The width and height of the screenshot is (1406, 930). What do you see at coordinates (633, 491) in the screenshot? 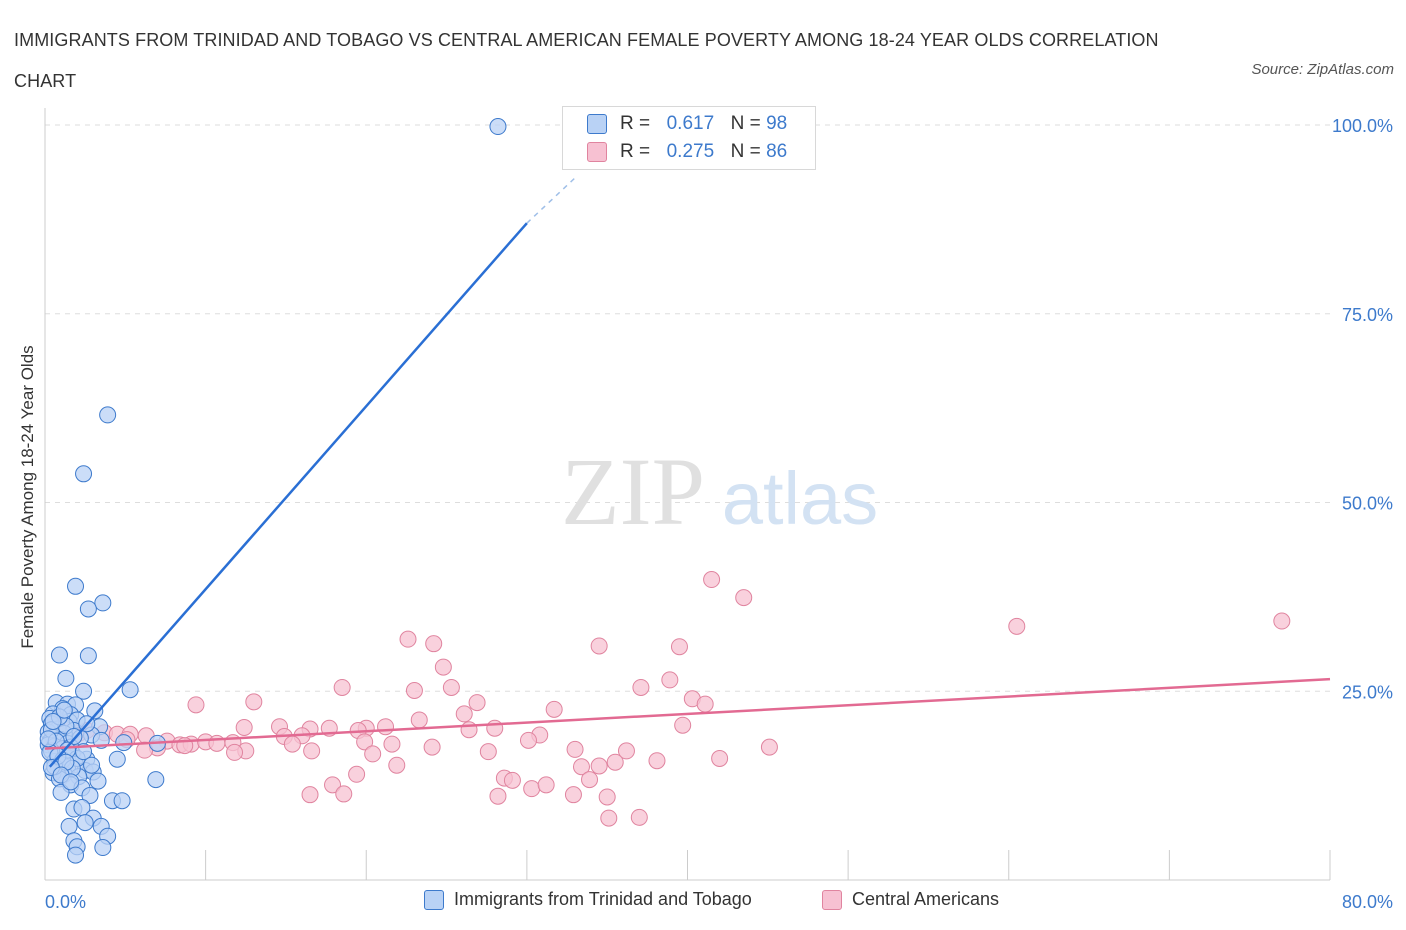
I see `watermark-zip: ZIP` at bounding box center [633, 491].